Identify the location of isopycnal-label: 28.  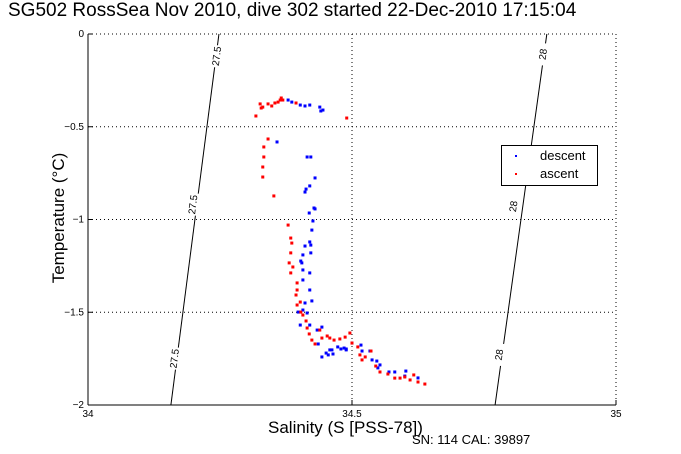
(544, 54).